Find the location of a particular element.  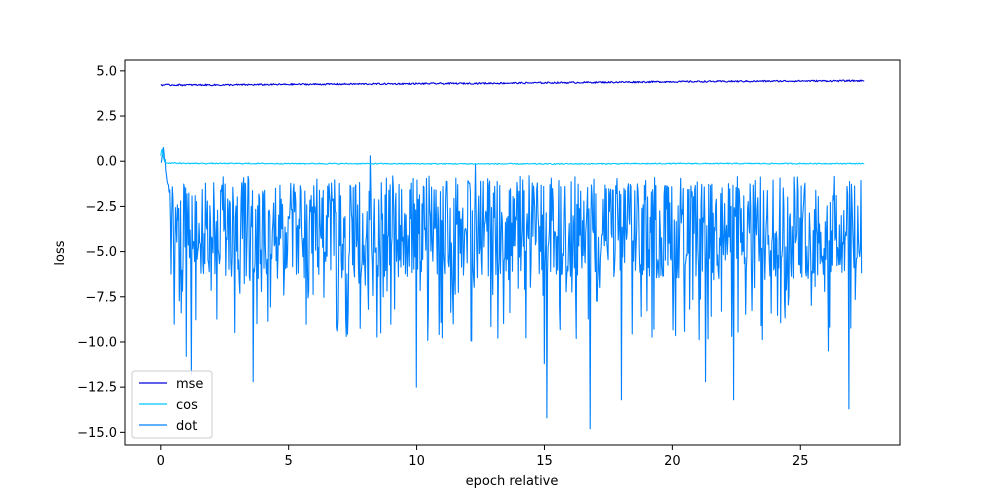

x-axis-label: epoch relative is located at coordinates (512, 481).